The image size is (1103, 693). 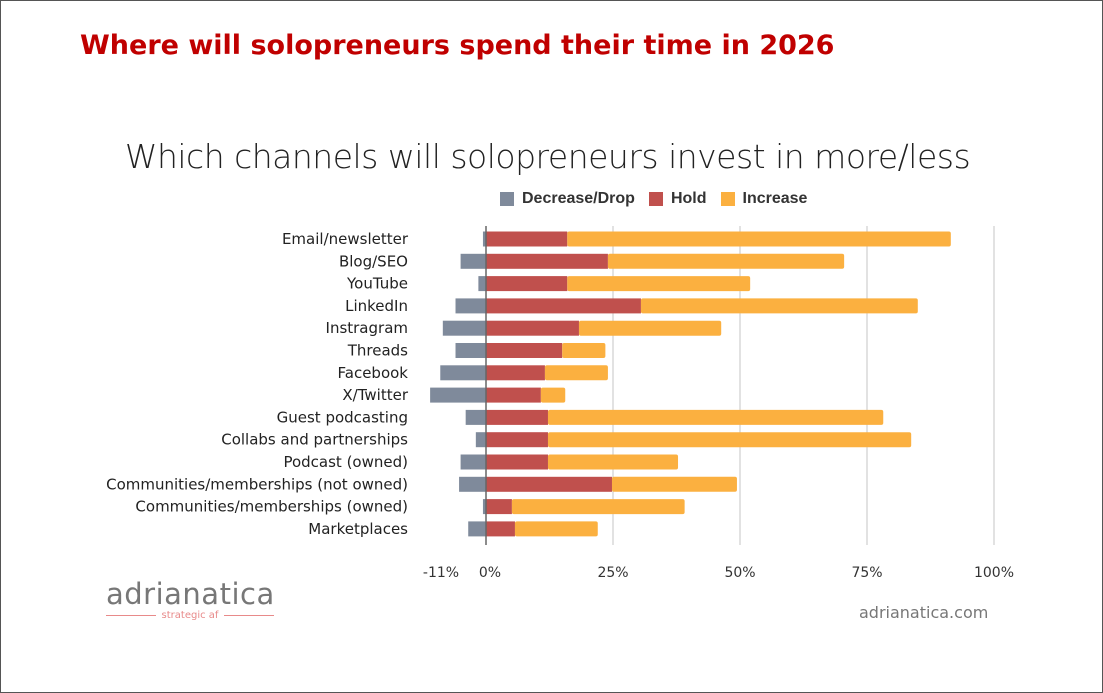 What do you see at coordinates (994, 573) in the screenshot?
I see `x-tick-label: 100%` at bounding box center [994, 573].